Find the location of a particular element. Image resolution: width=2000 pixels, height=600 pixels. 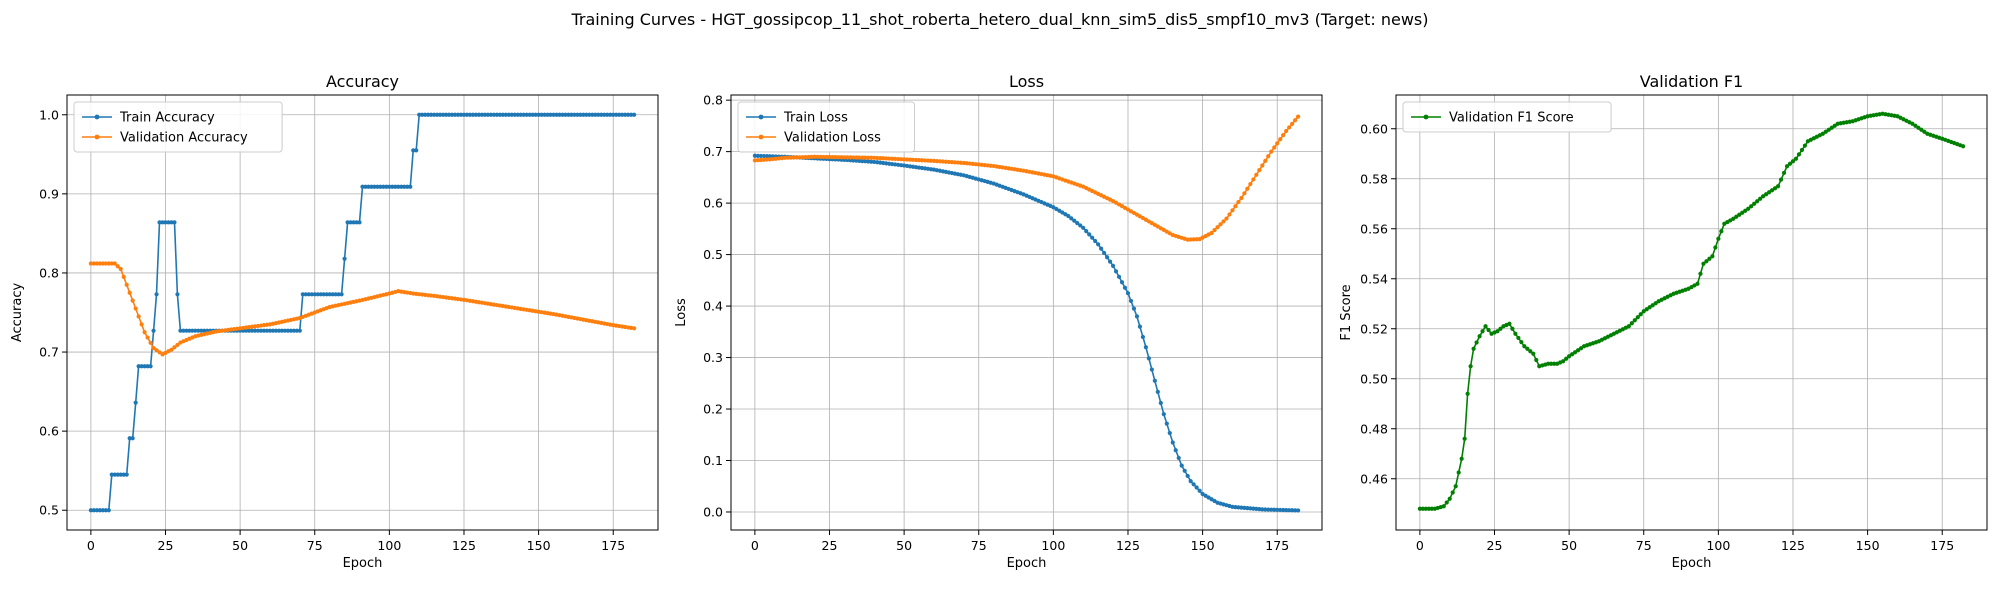

x-tick-label: 150 is located at coordinates (1203, 545).